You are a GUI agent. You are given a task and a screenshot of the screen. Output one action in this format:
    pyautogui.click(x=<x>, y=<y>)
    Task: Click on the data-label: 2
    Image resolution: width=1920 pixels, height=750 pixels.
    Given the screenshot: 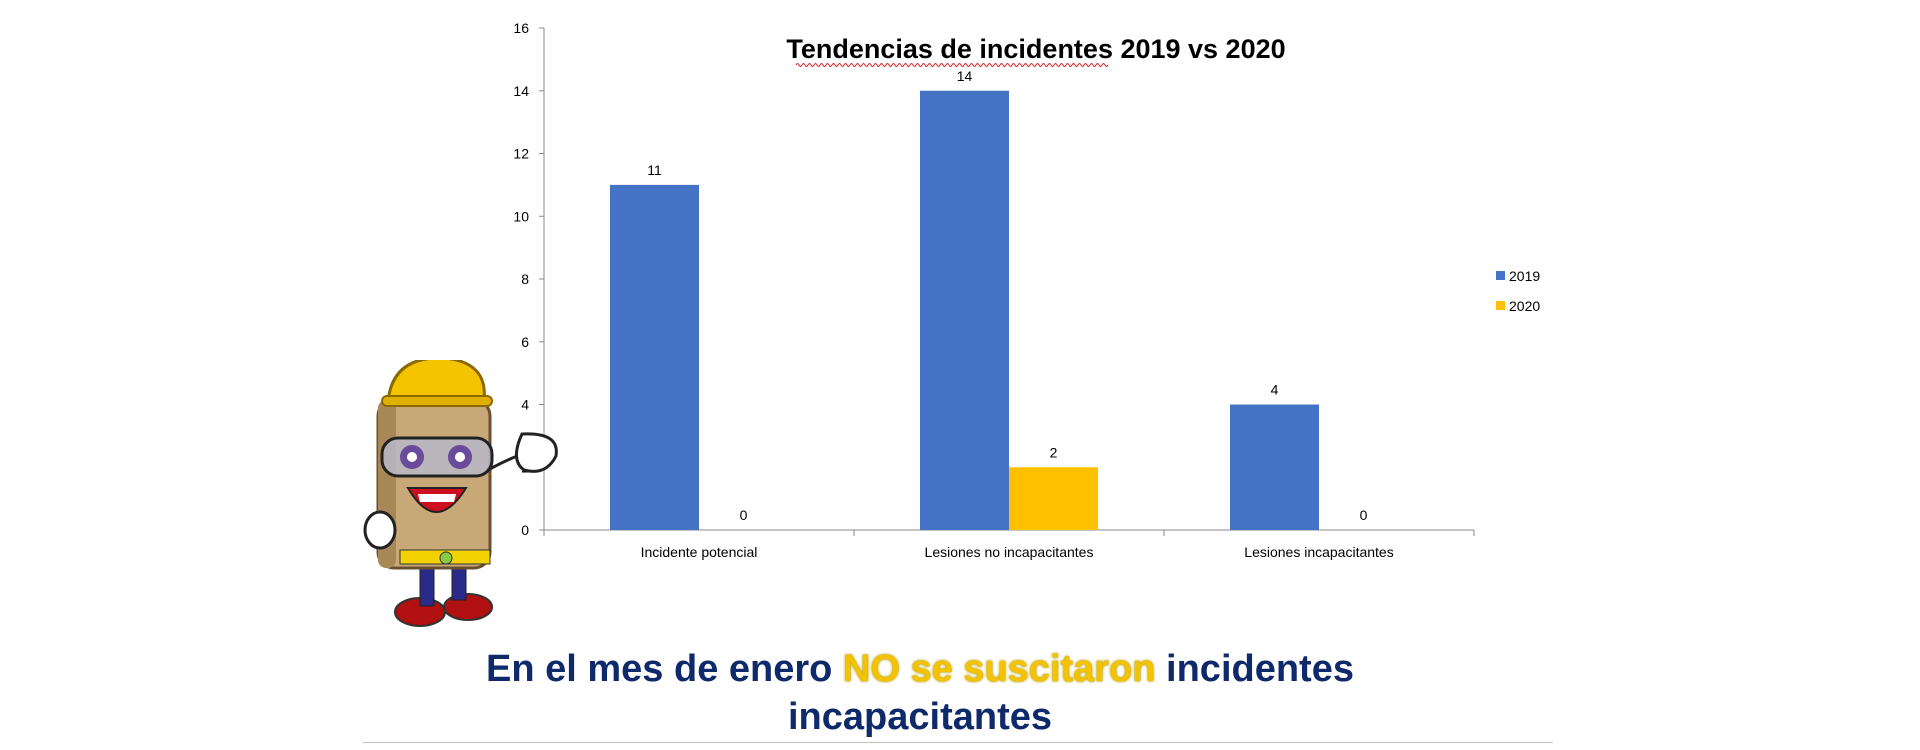 What is the action you would take?
    pyautogui.click(x=1054, y=452)
    